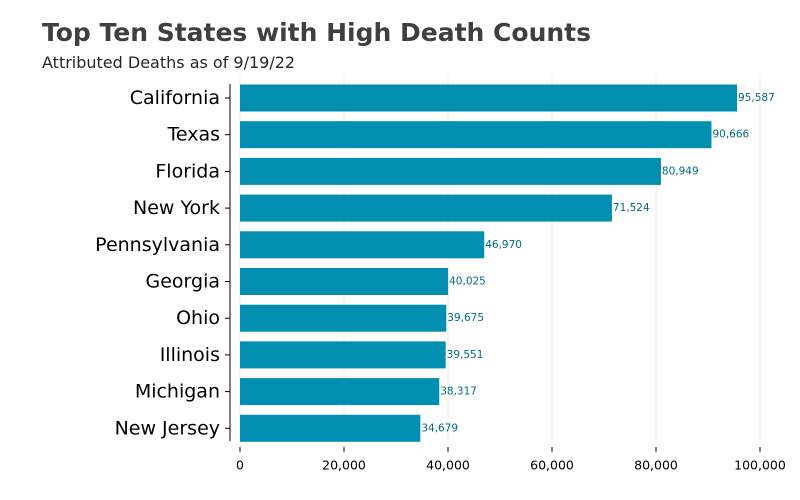  What do you see at coordinates (730, 135) in the screenshot?
I see `data-label-1: 90,666` at bounding box center [730, 135].